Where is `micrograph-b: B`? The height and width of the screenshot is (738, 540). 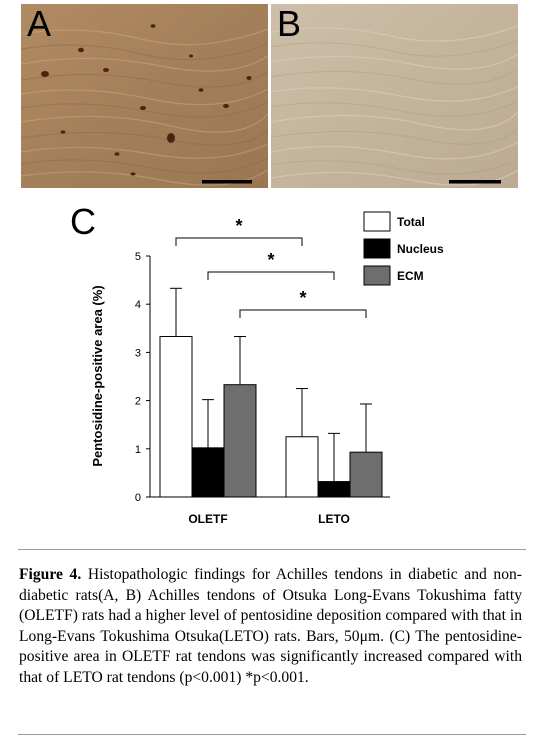 micrograph-b: B is located at coordinates (394, 96).